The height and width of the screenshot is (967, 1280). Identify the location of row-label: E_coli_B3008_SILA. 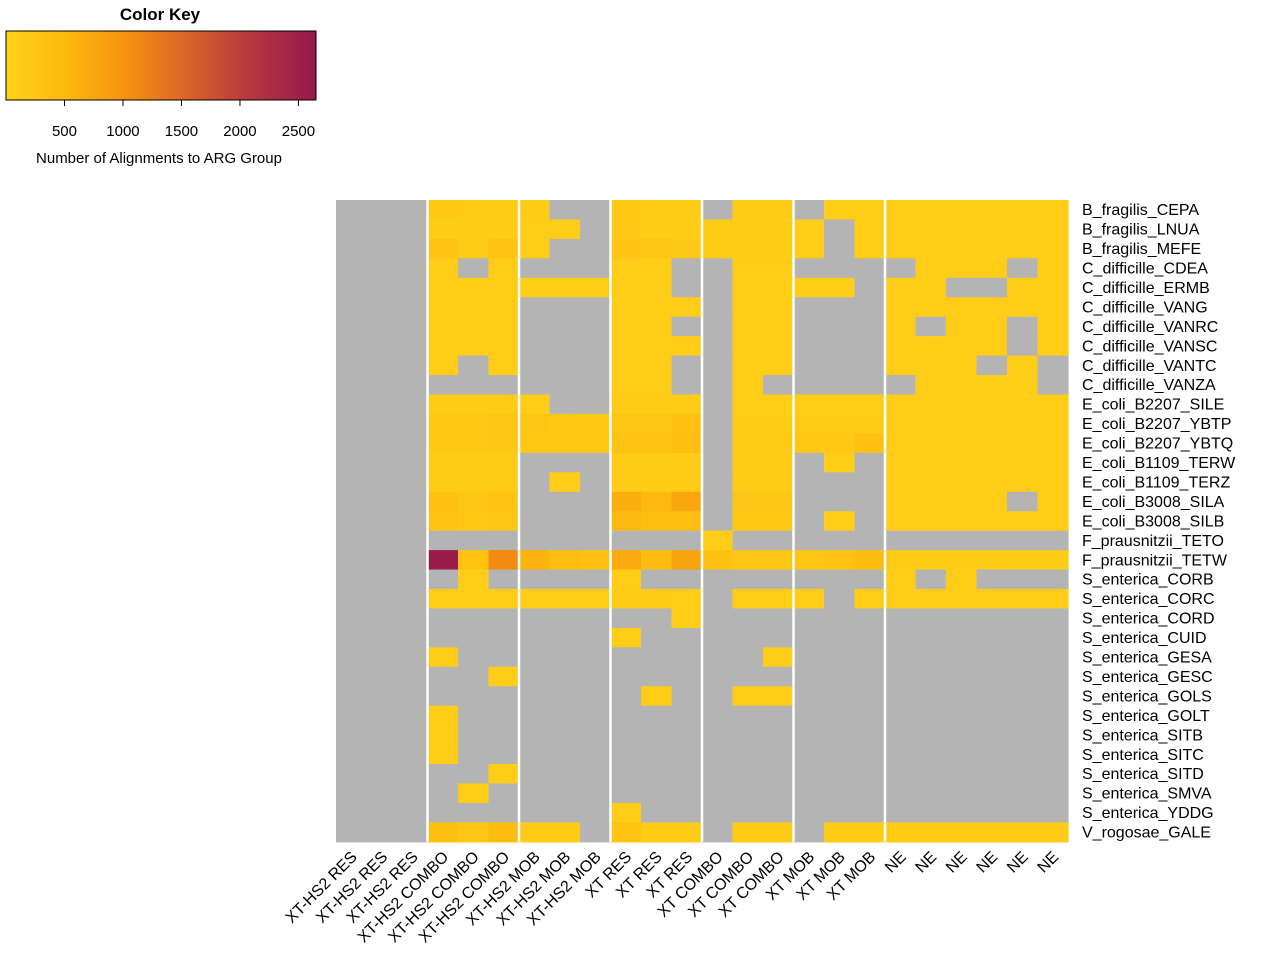
(1153, 502).